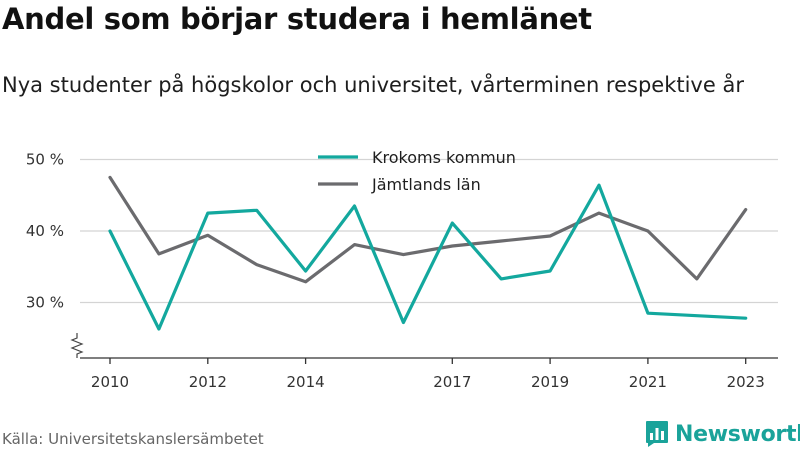  I want to click on source-note: Källa: Universitetskanslersämbetet, so click(133, 439).